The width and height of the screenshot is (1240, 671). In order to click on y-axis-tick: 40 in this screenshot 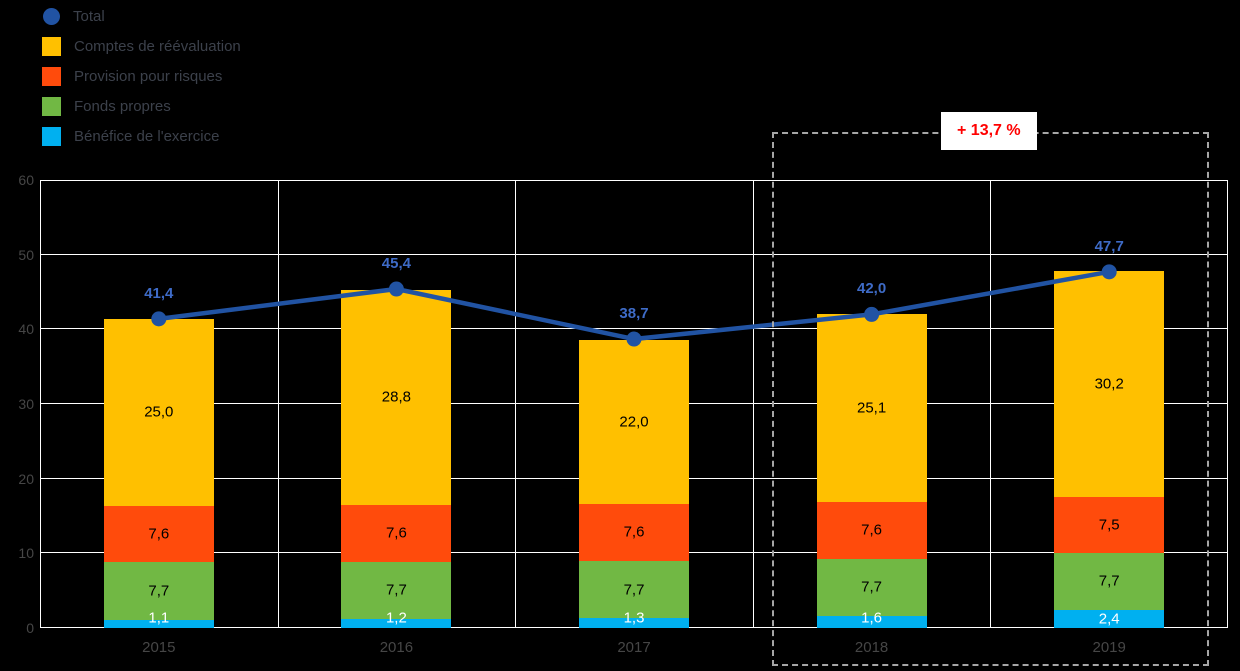, I will do `click(26, 329)`.